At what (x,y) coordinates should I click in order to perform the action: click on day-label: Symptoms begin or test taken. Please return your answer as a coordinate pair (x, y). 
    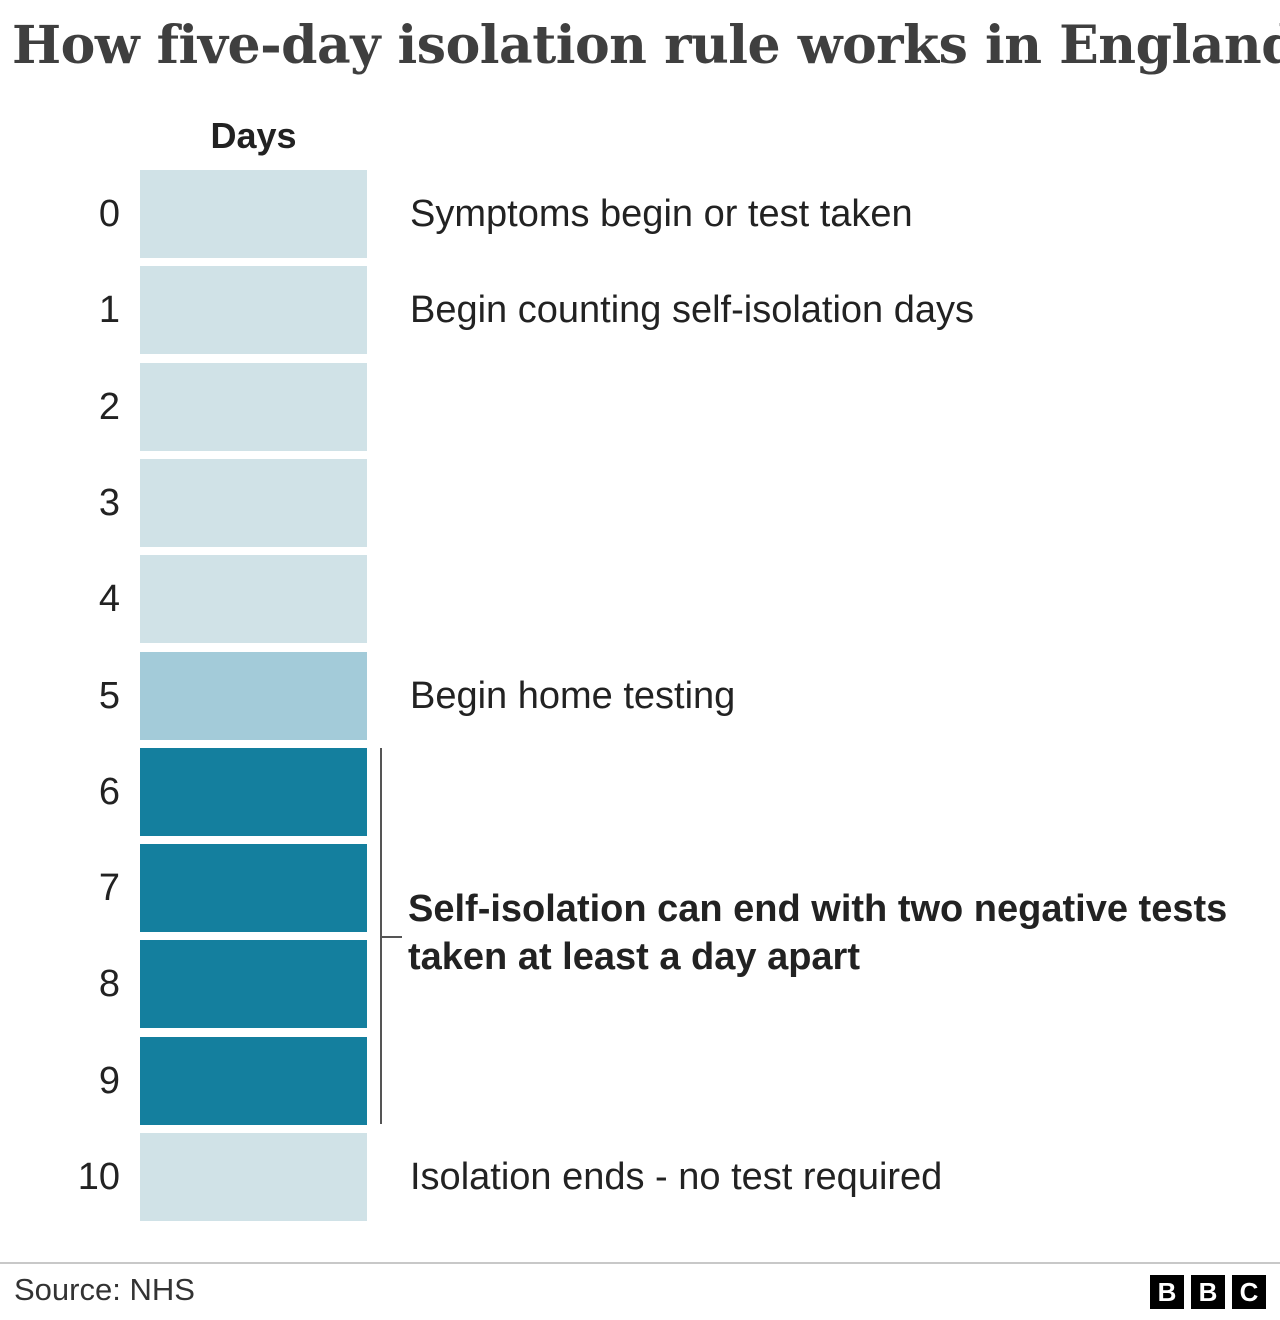
    Looking at the image, I should click on (661, 214).